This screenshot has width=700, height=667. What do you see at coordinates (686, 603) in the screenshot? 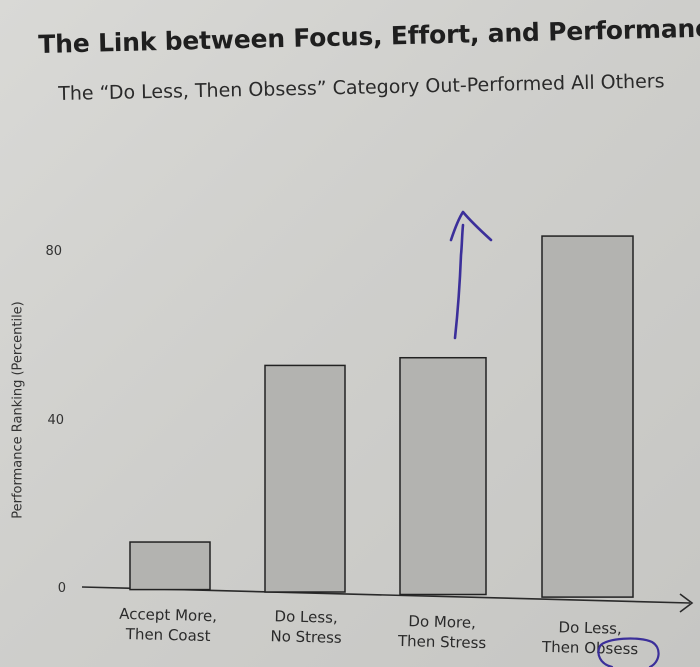
I see `x-axis-arrow-icon` at bounding box center [686, 603].